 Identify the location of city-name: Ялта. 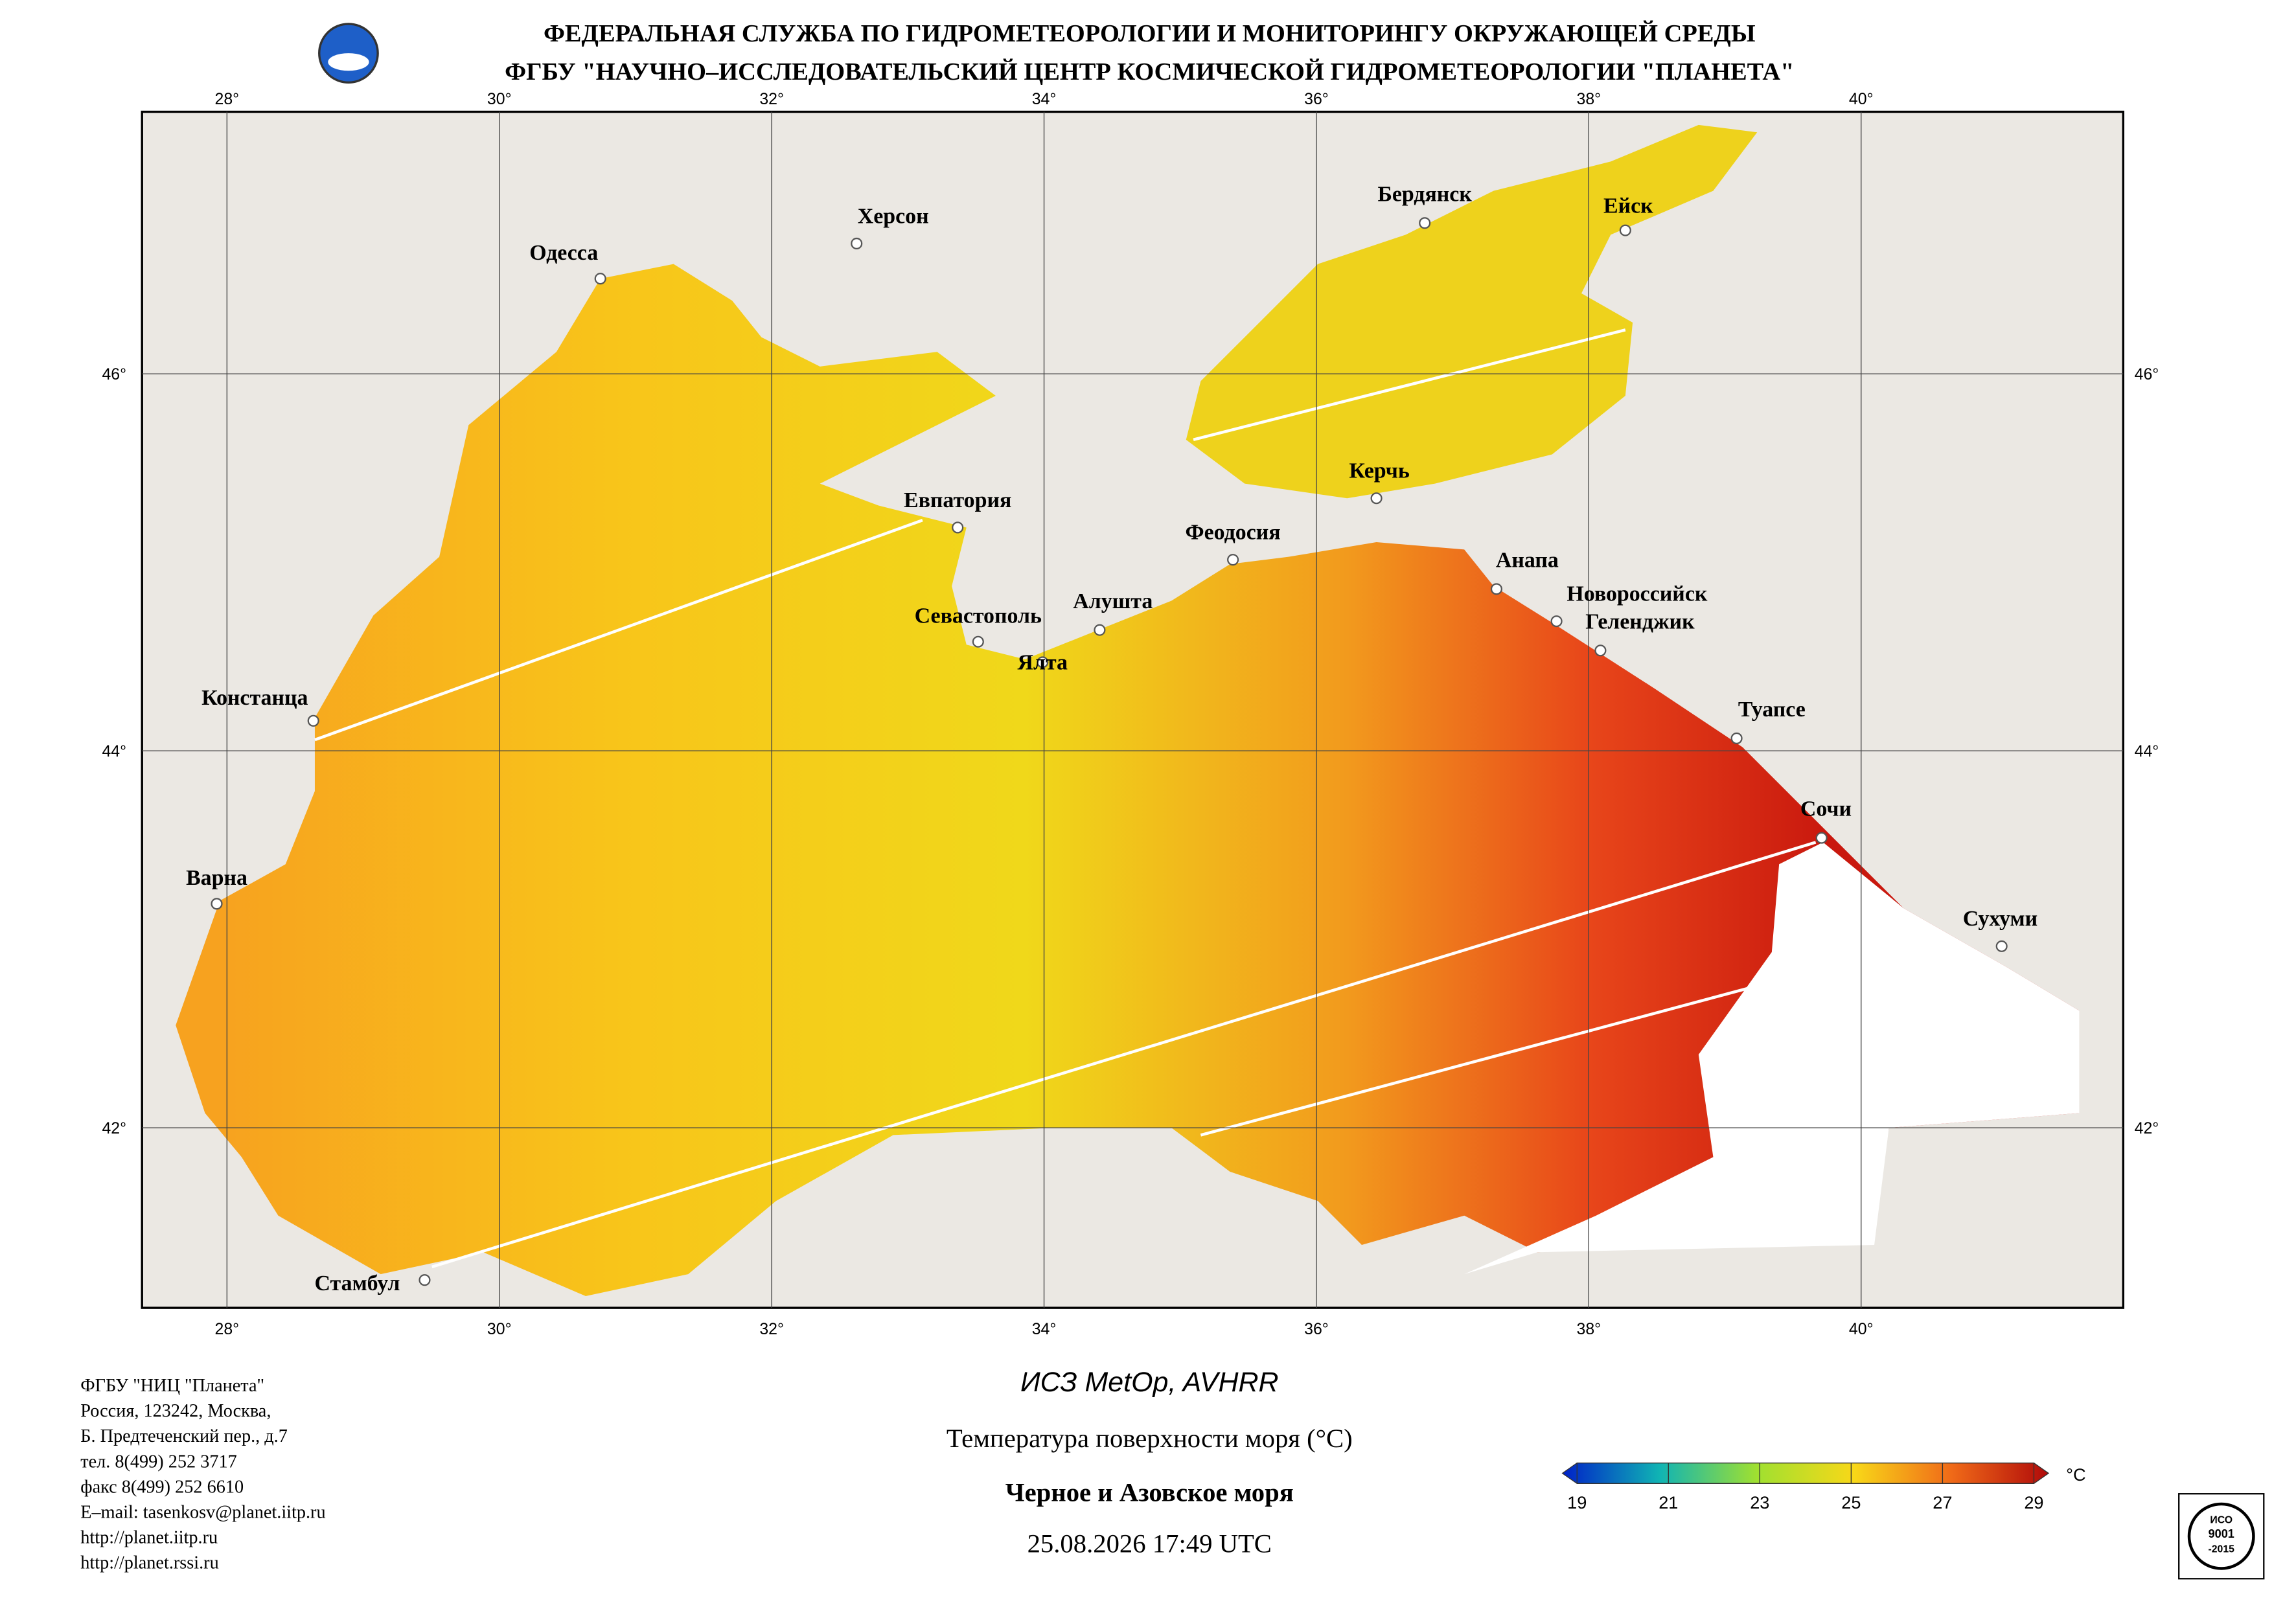
(1043, 663).